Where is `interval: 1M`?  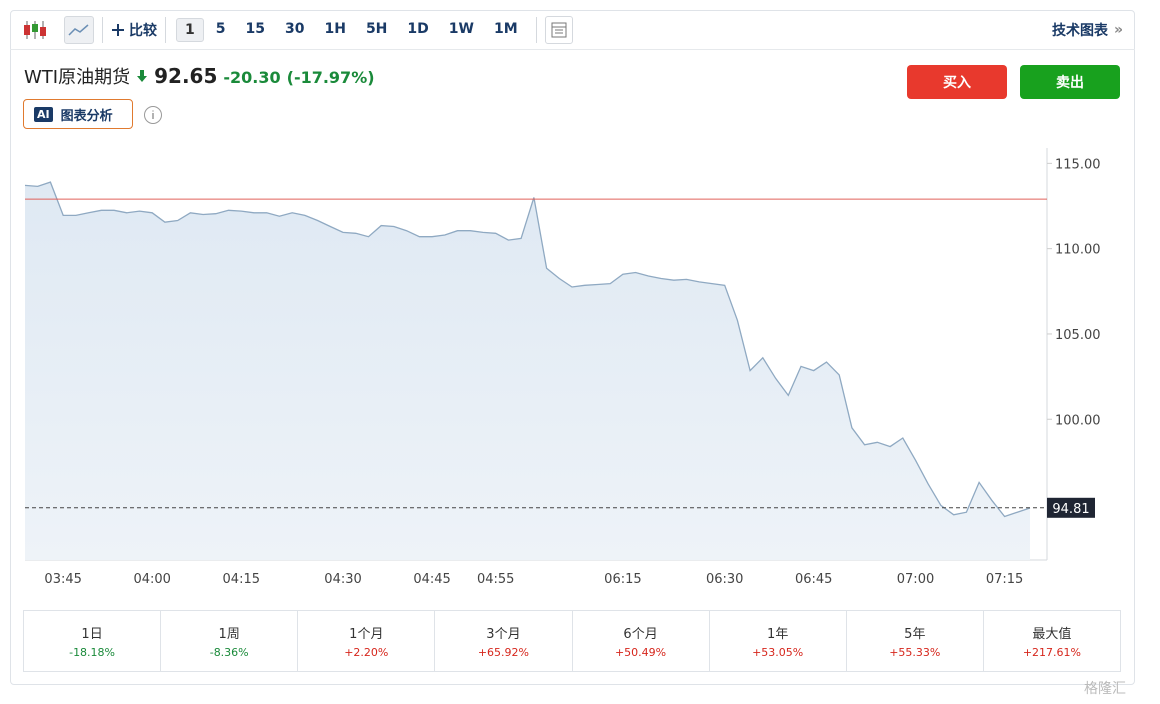 interval: 1M is located at coordinates (505, 28).